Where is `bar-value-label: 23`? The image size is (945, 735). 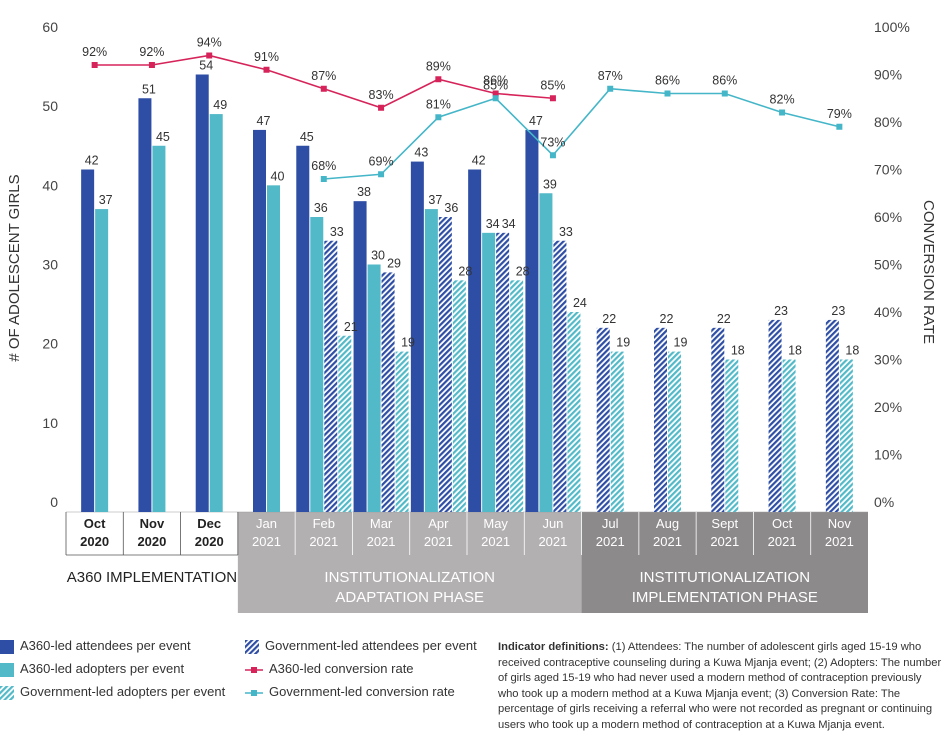 bar-value-label: 23 is located at coordinates (838, 311).